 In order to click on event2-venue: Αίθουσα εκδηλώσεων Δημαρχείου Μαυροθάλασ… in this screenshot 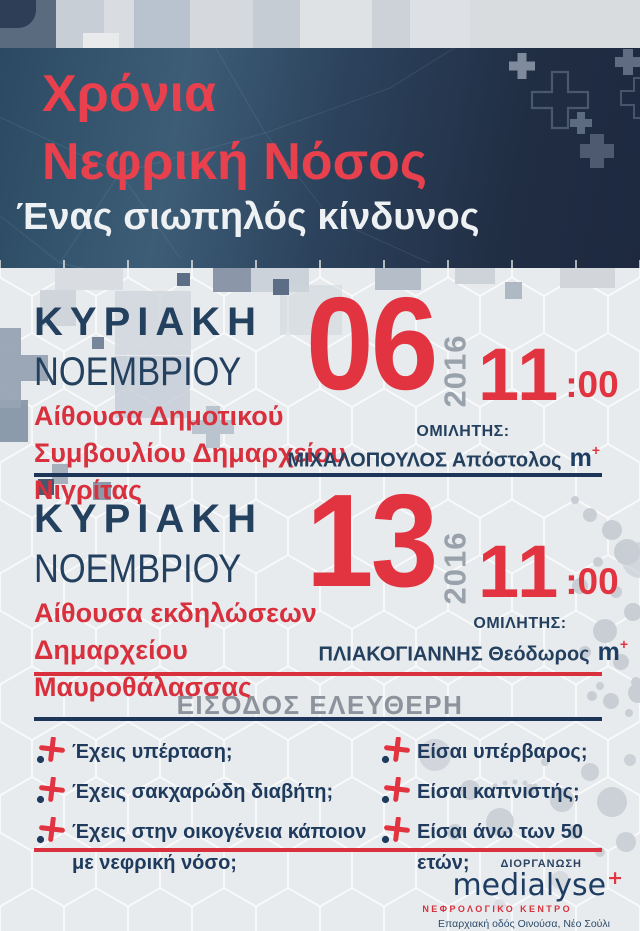, I will do `click(175, 650)`.